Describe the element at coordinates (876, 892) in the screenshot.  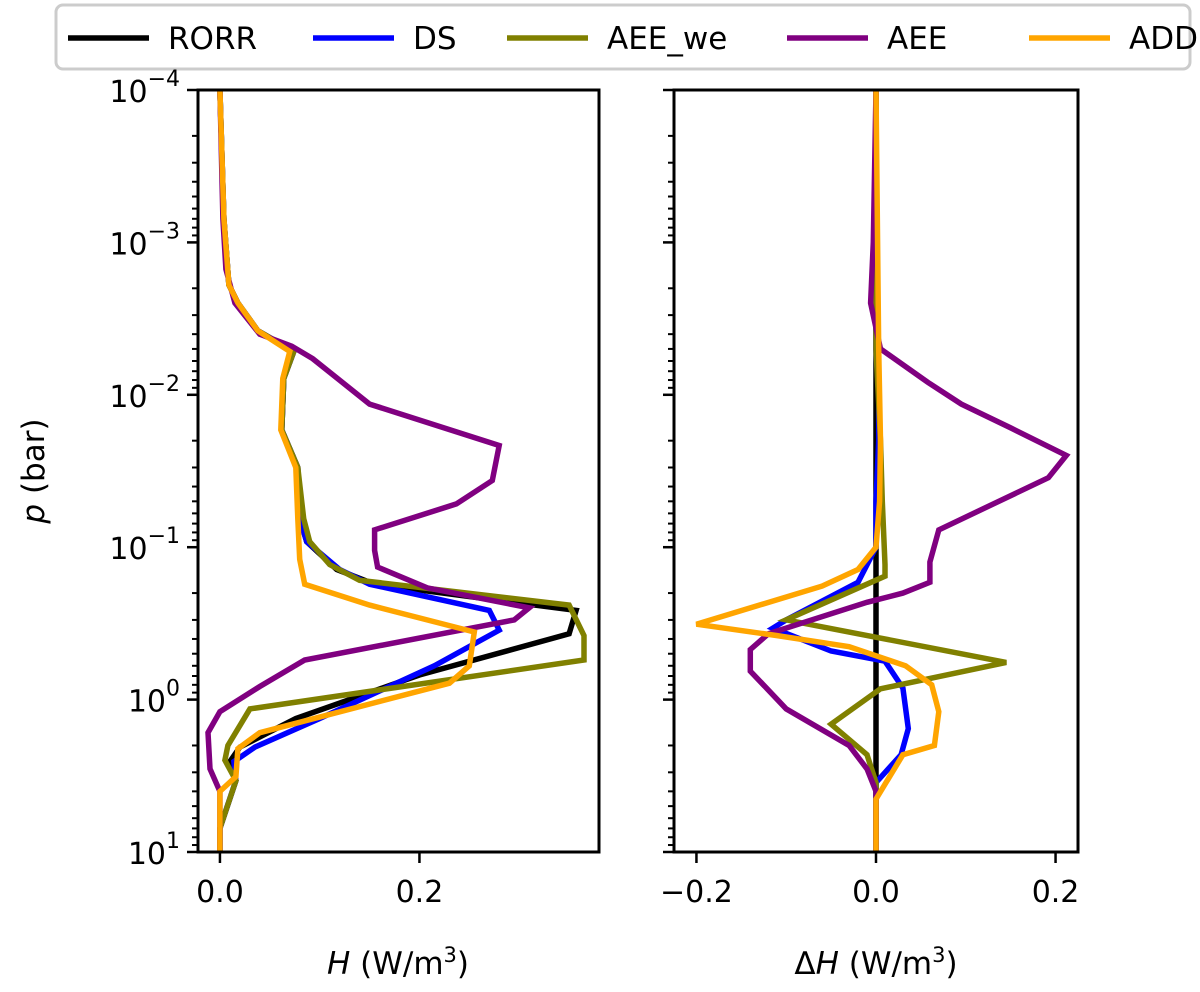
I see `right-x-tick-label: 0.0` at that location.